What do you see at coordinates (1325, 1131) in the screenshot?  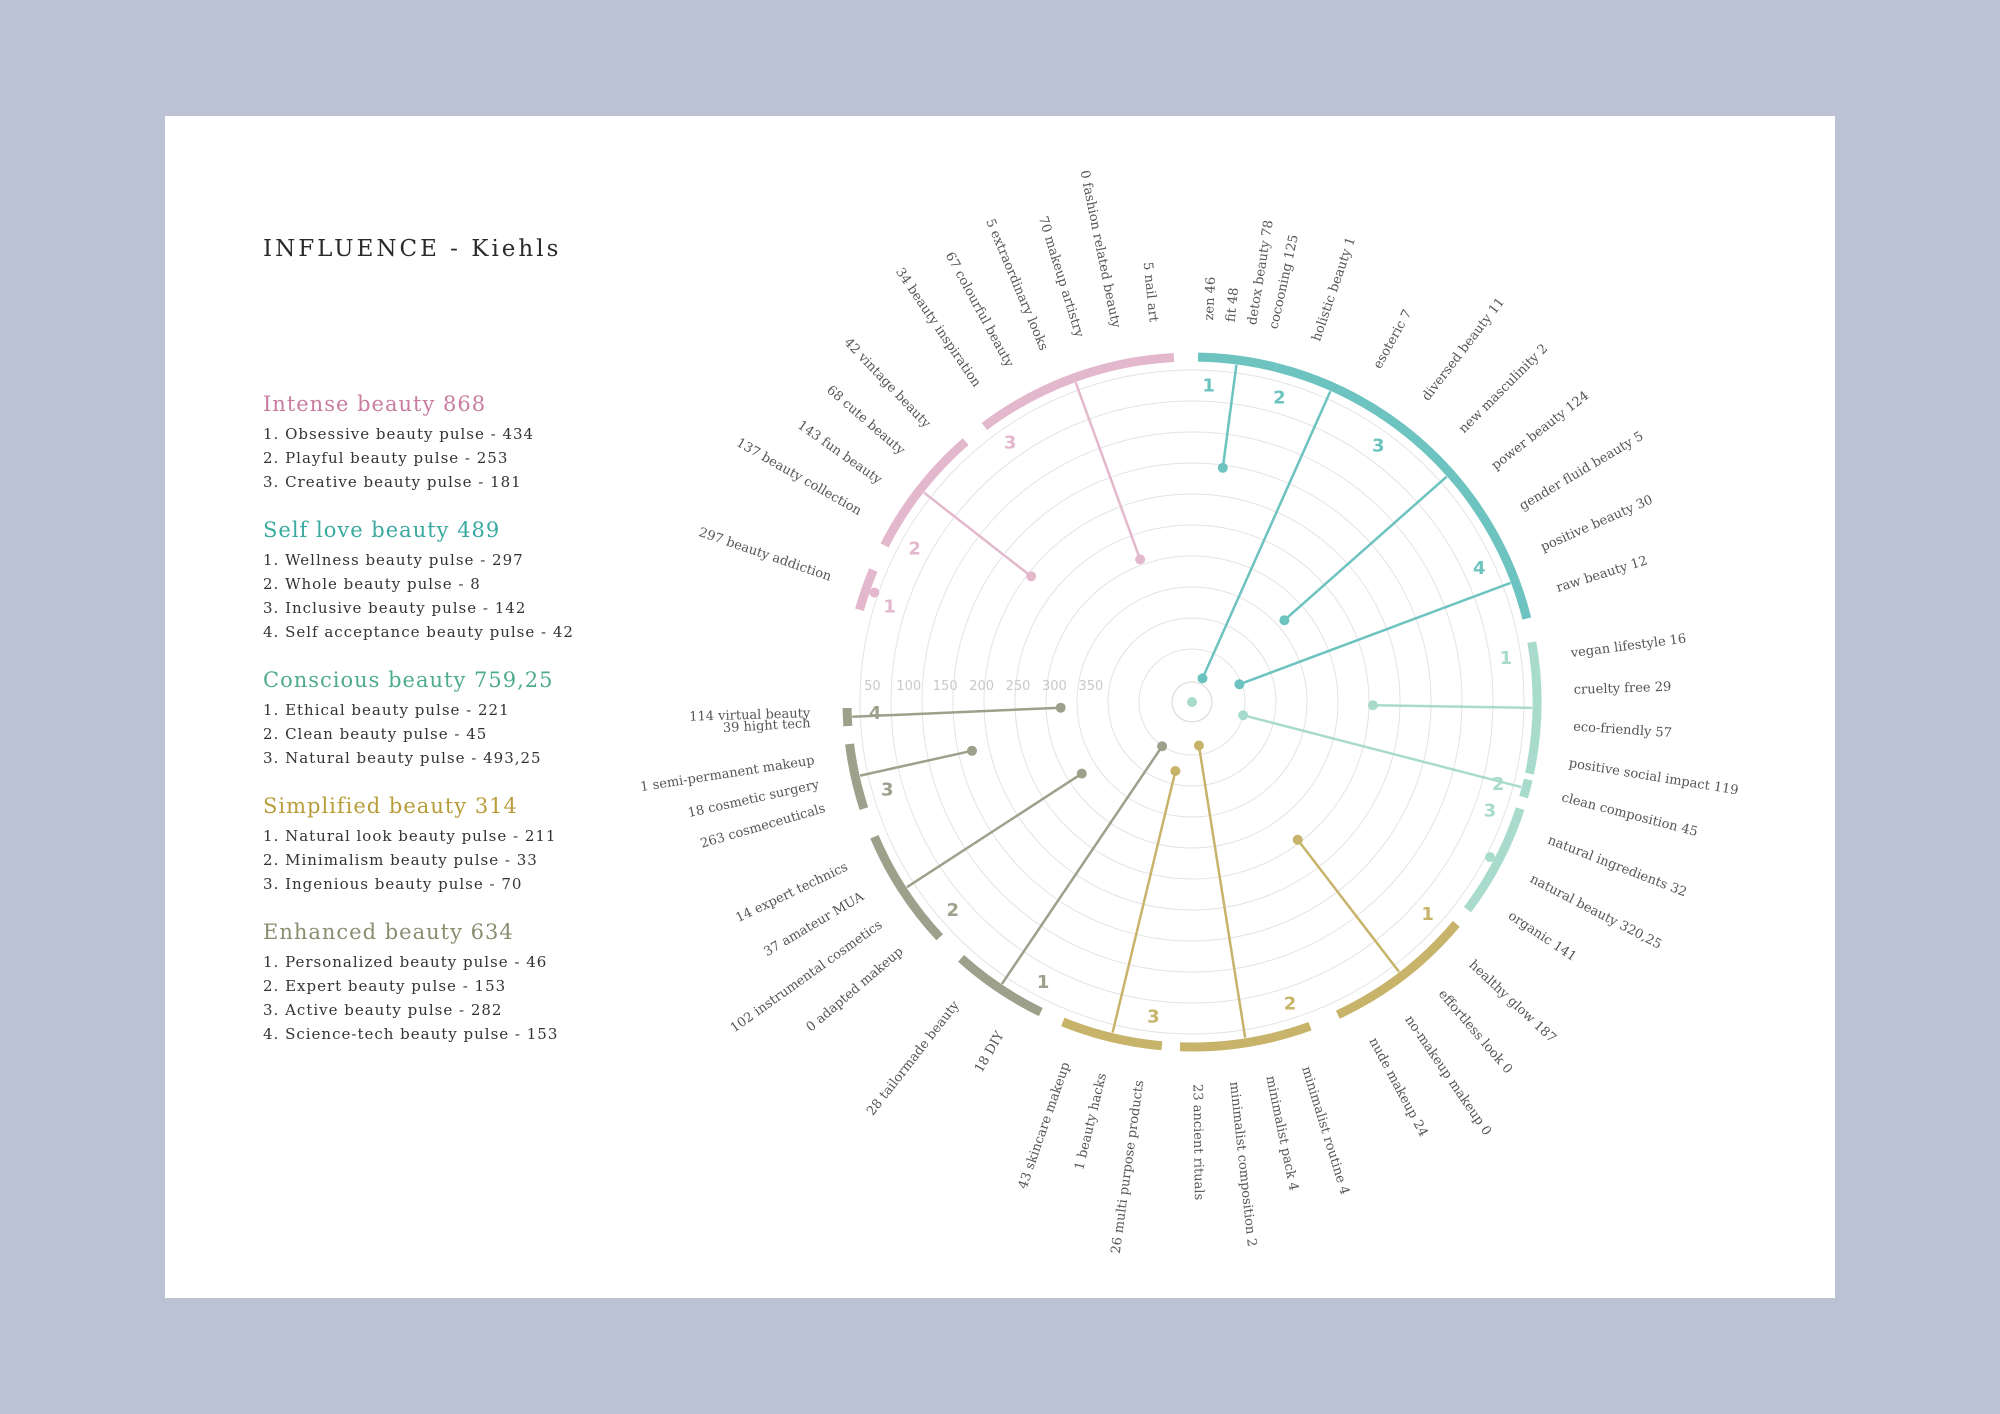 I see `outer-label: minimalist routine 4` at bounding box center [1325, 1131].